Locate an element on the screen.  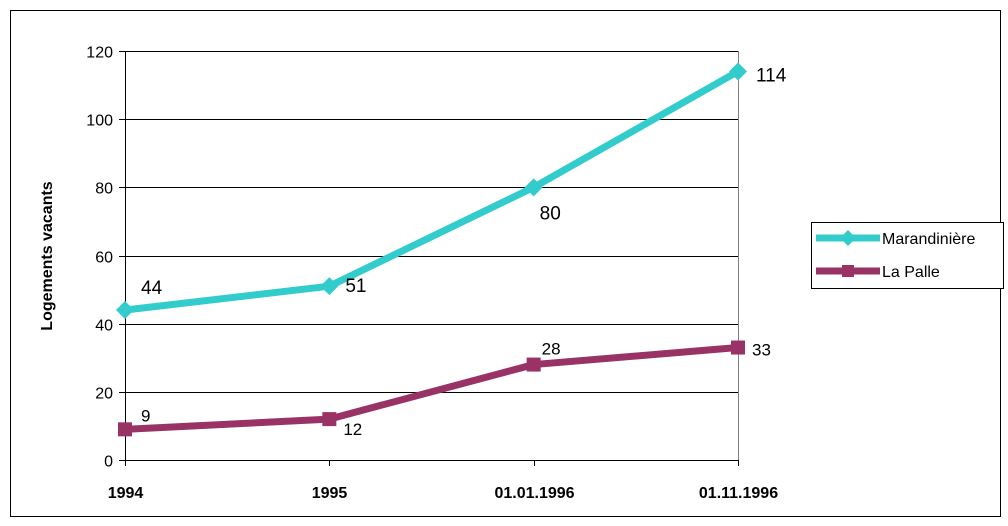
y-tick-label: 0 is located at coordinates (108, 462).